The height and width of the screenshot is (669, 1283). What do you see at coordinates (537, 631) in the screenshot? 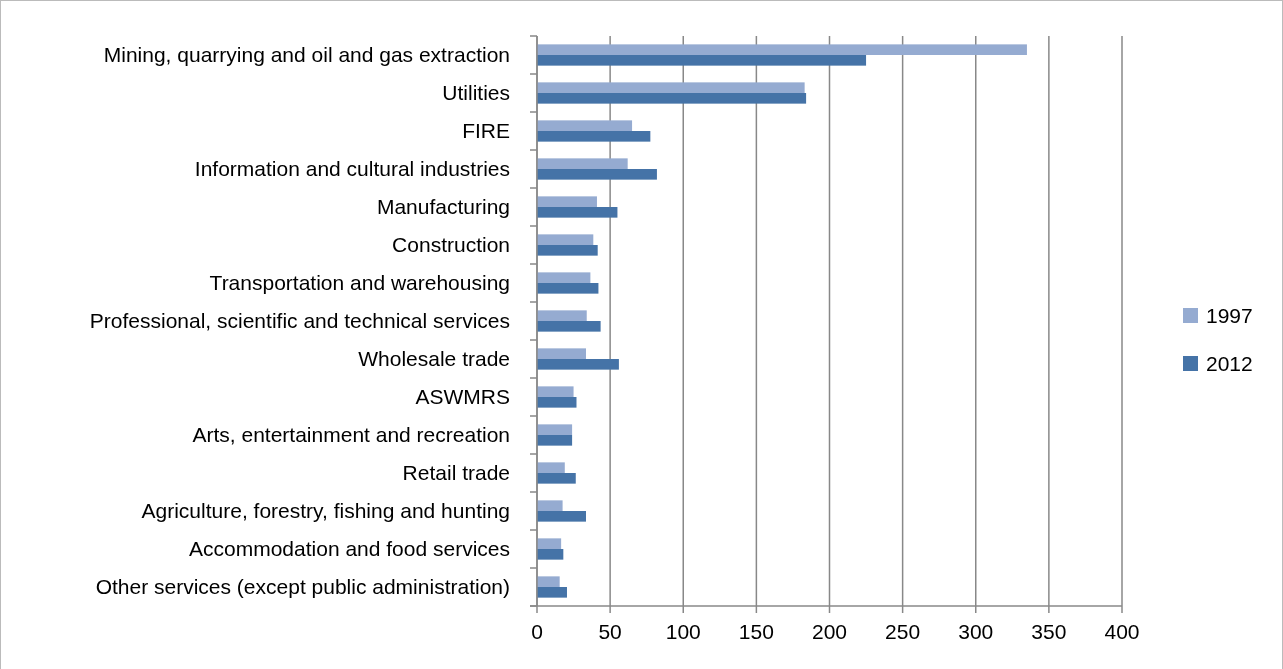
I see `x-tick-label: 0` at bounding box center [537, 631].